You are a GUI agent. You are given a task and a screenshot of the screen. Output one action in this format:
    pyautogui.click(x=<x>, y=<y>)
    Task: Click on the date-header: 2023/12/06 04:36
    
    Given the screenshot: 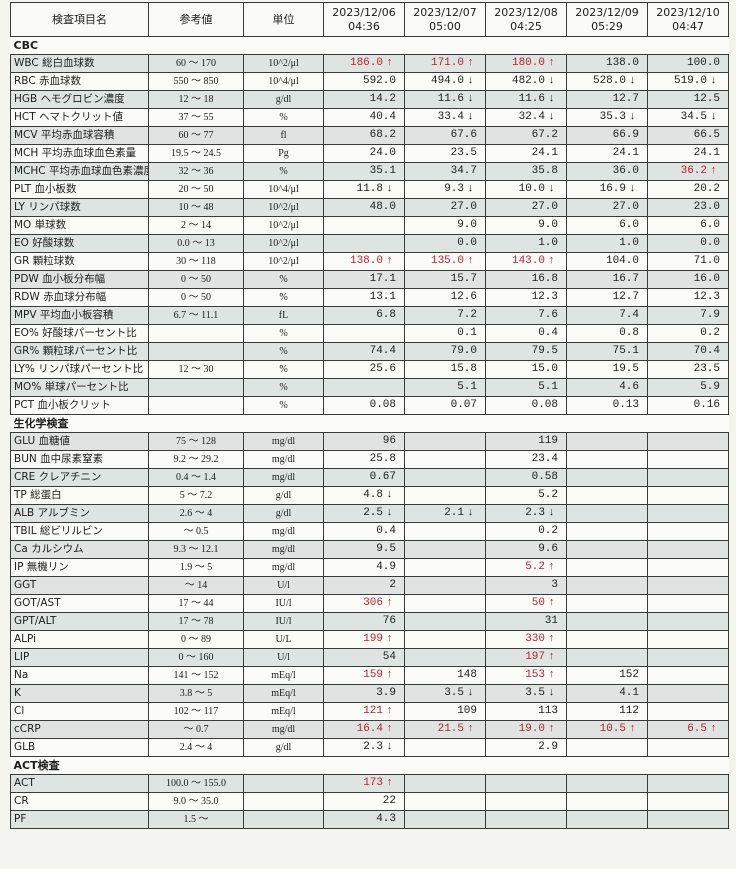 What is the action you would take?
    pyautogui.click(x=364, y=19)
    